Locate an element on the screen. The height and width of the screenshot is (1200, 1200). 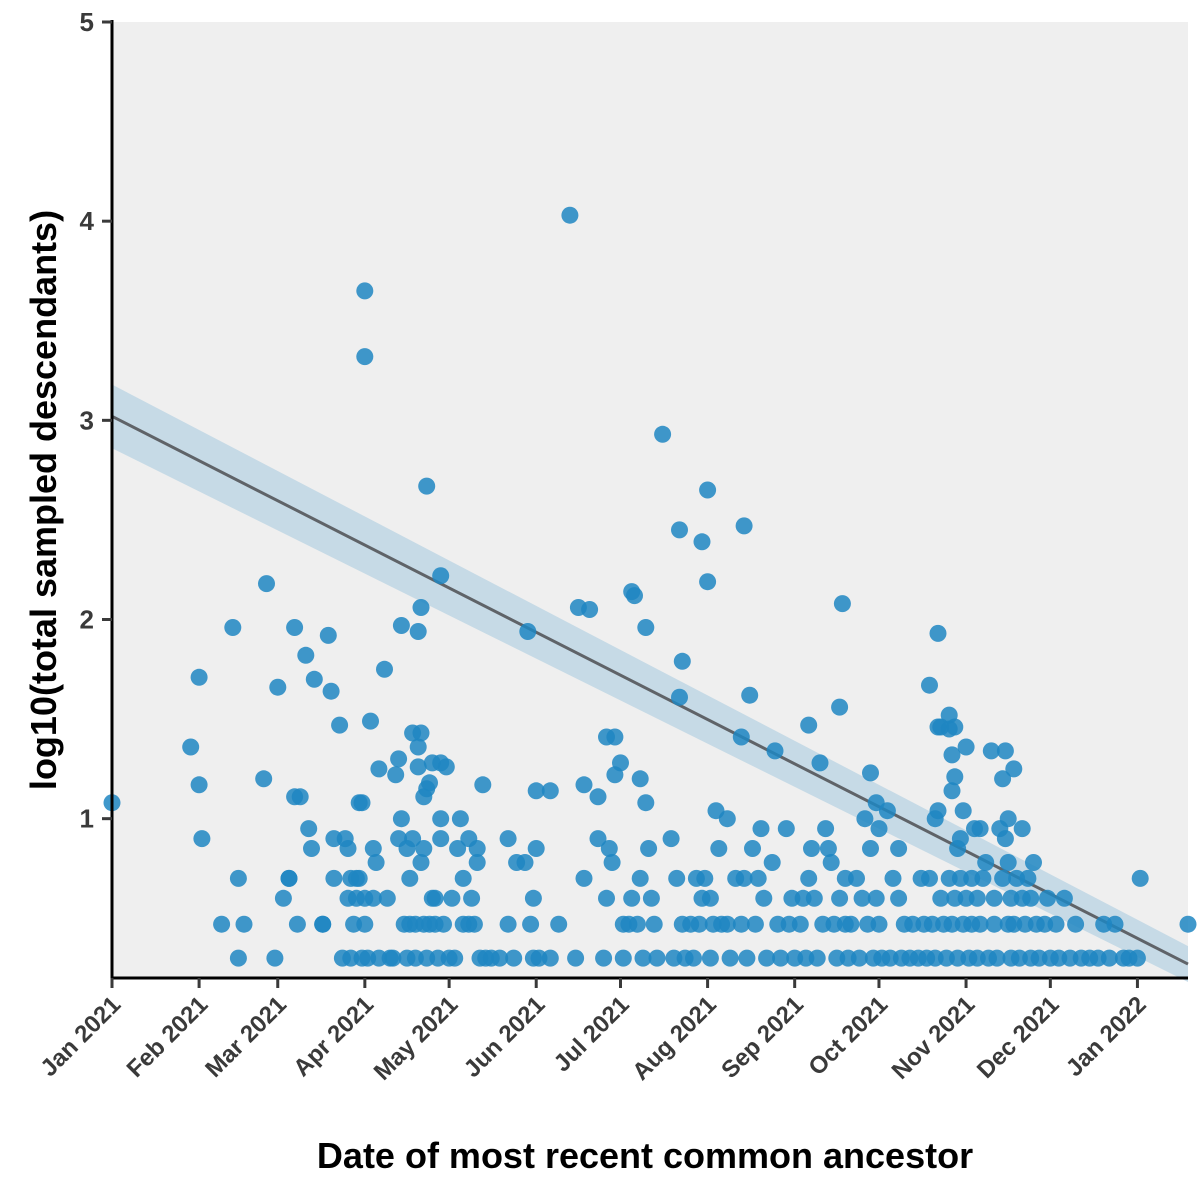
x-tick-label: Oct 2021 is located at coordinates (848, 1036).